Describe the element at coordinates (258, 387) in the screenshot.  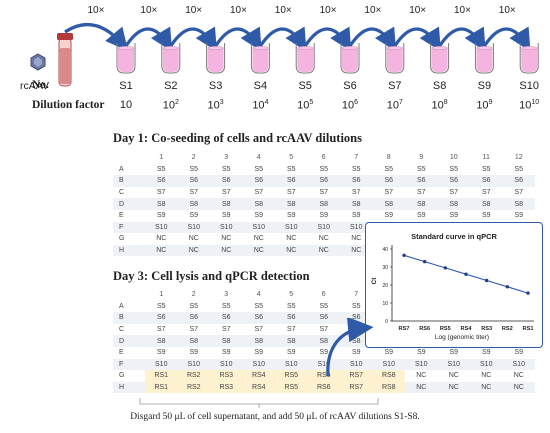
I see `well-cell: RS4` at that location.